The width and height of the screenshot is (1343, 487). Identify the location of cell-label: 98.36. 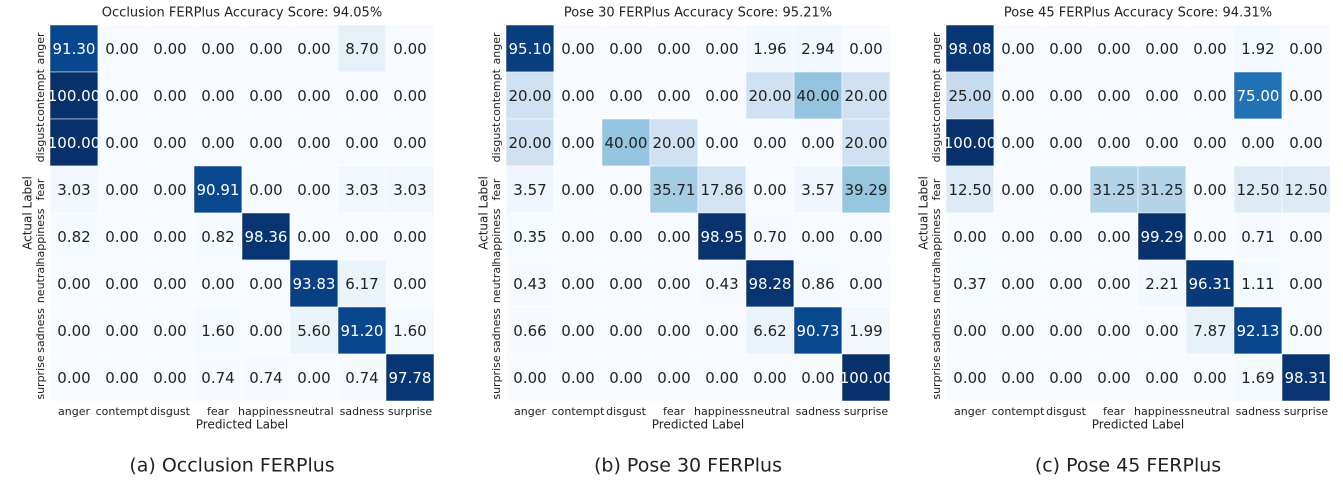
(266, 237).